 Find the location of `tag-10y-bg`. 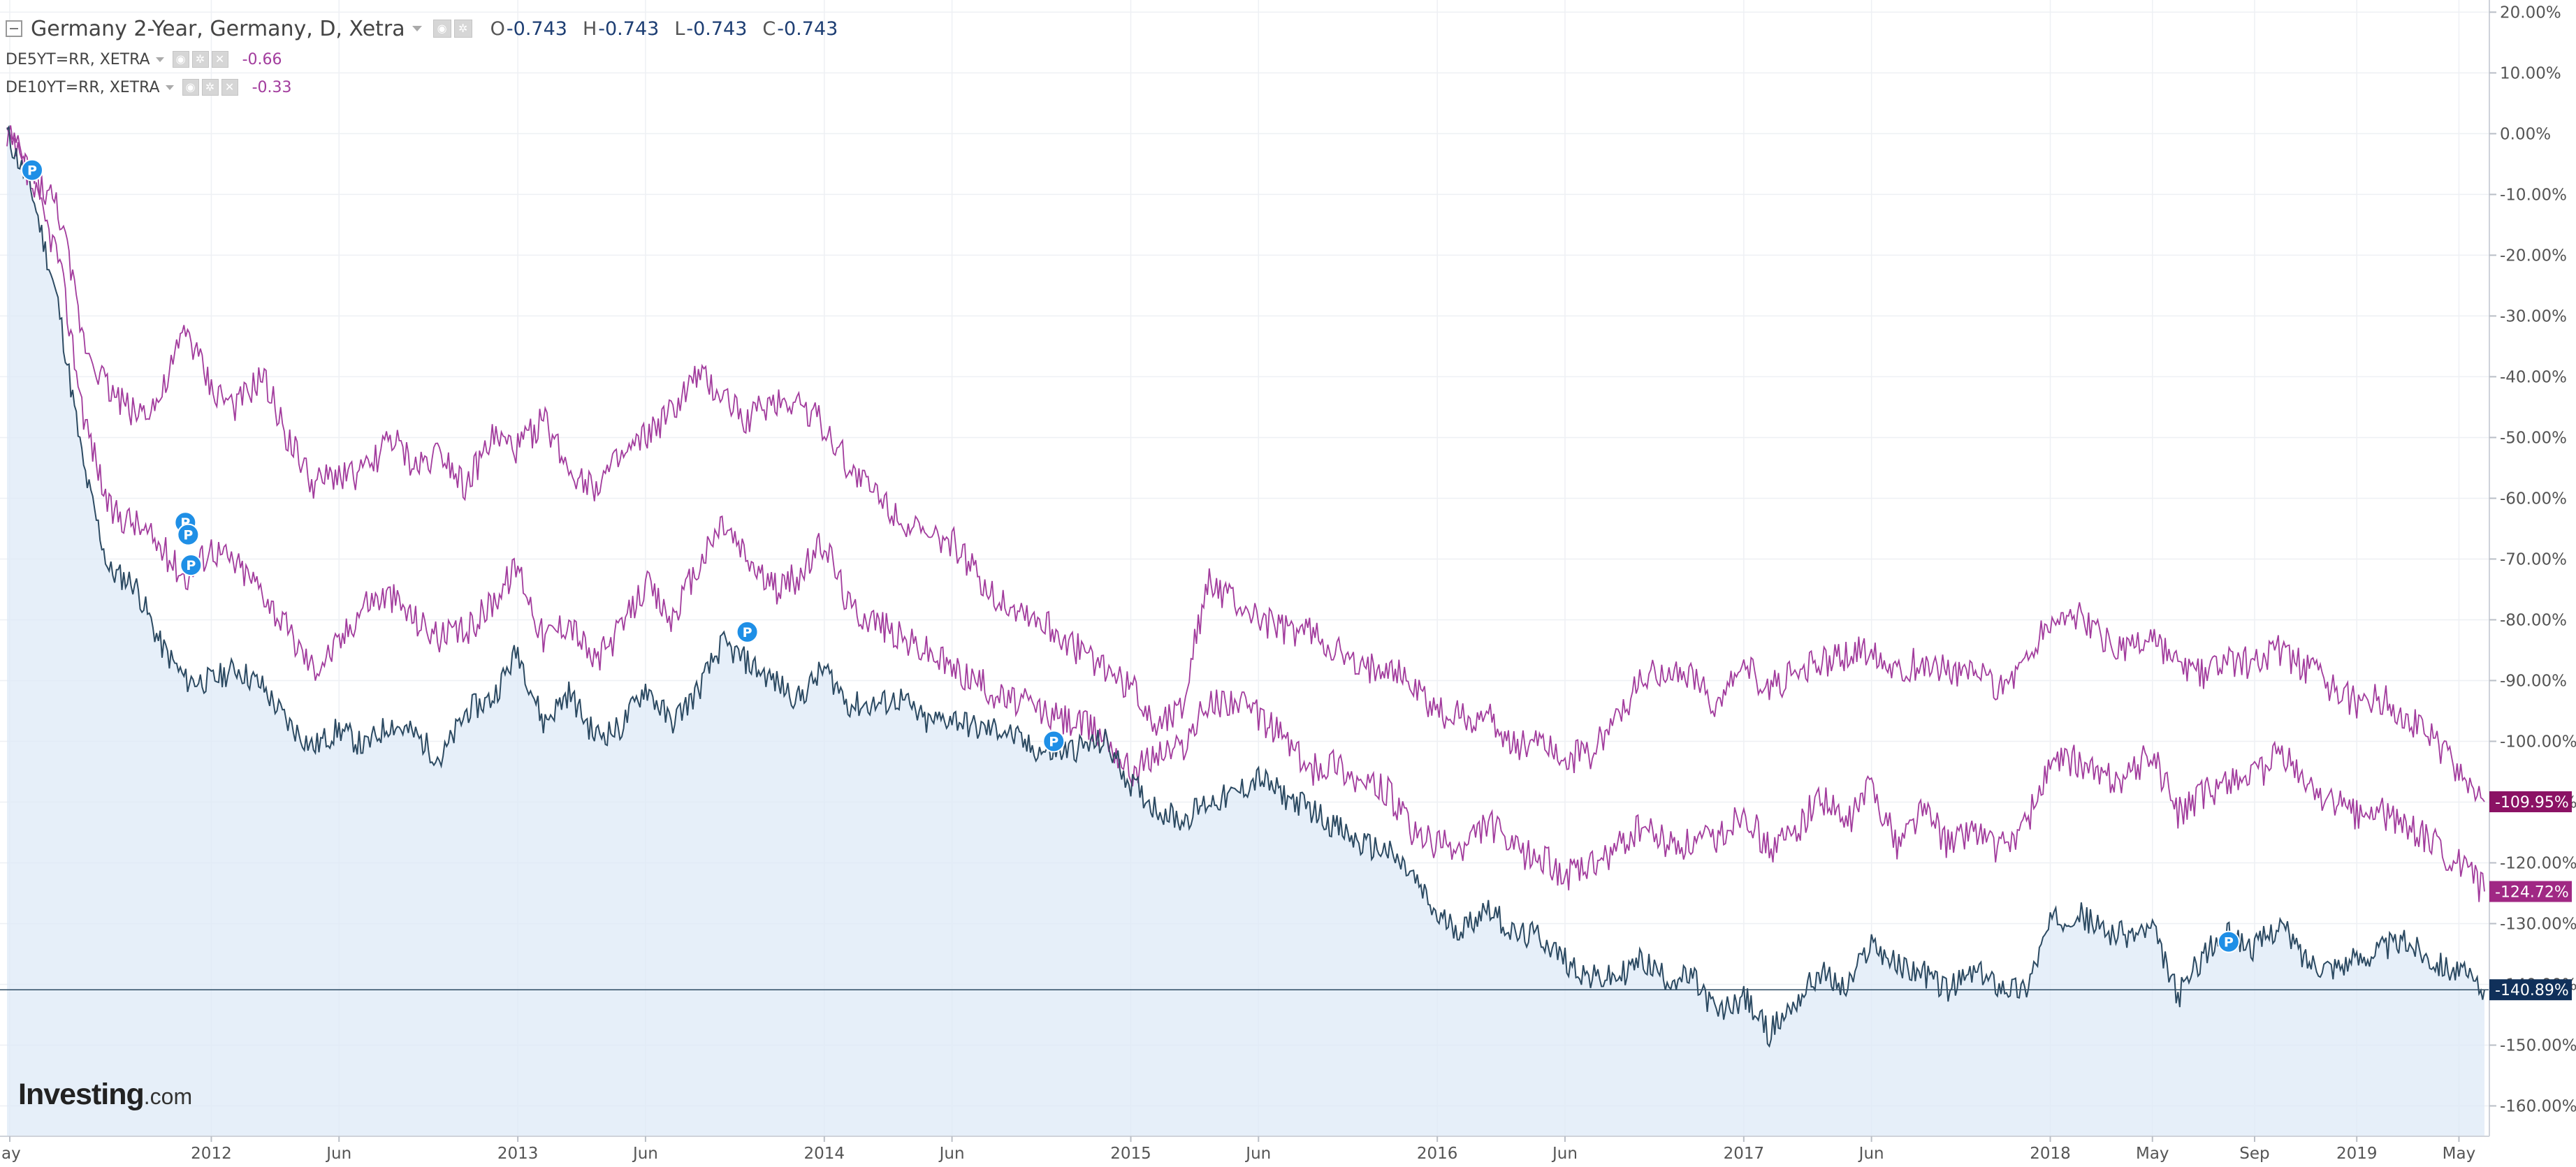

tag-10y-bg is located at coordinates (2530, 802).